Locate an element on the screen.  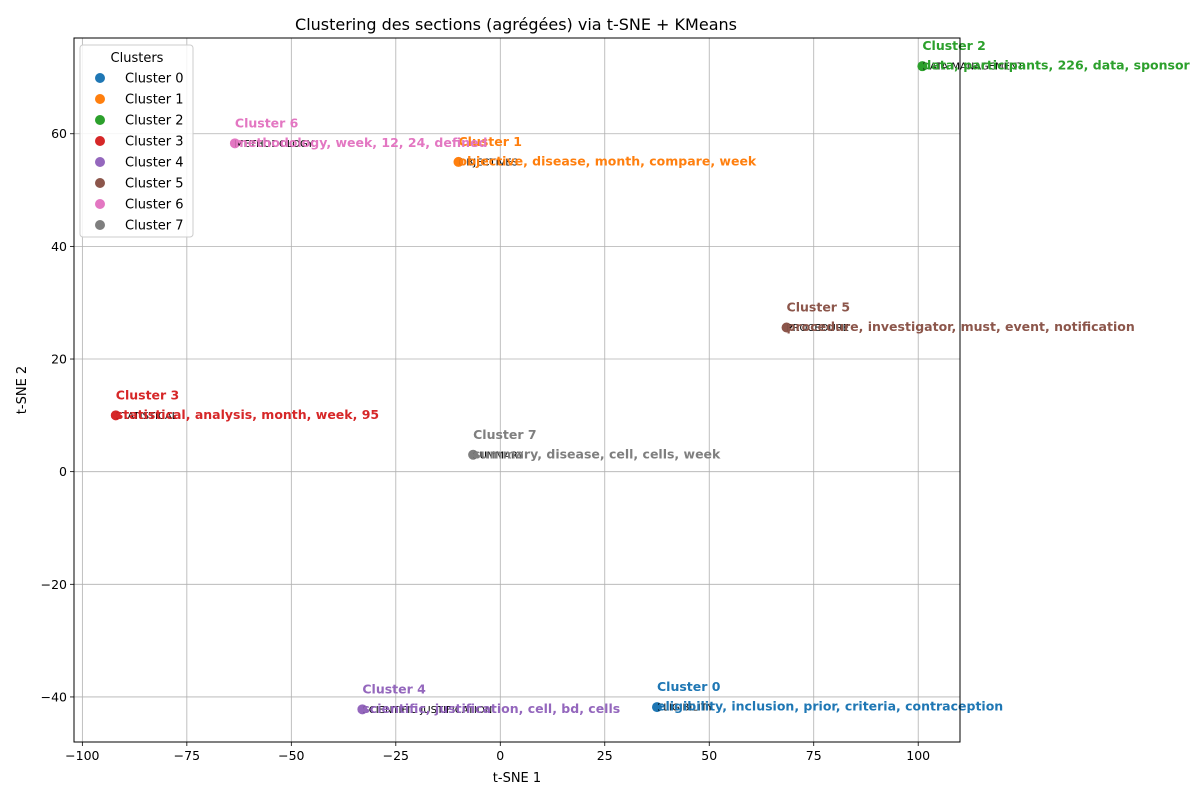
legend-entry: Cluster 5 is located at coordinates (154, 184).